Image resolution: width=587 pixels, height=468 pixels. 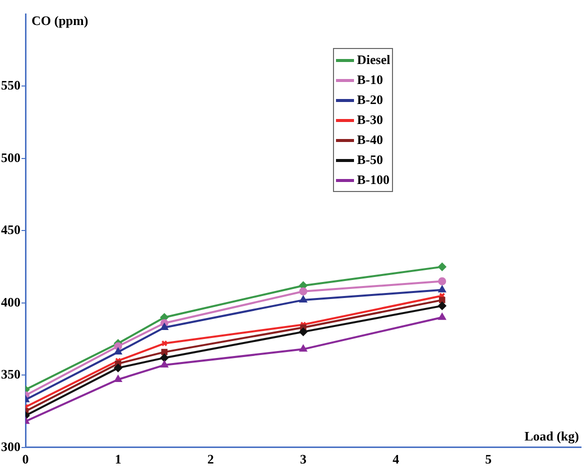 What do you see at coordinates (373, 60) in the screenshot?
I see `legend-label: Diesel` at bounding box center [373, 60].